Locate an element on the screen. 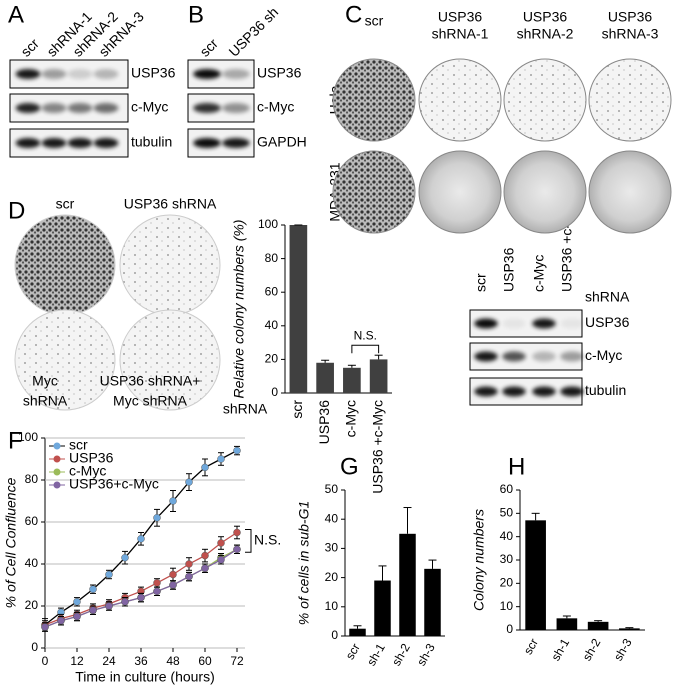 This screenshot has height=685, width=677. panel-label: D is located at coordinates (16, 210).